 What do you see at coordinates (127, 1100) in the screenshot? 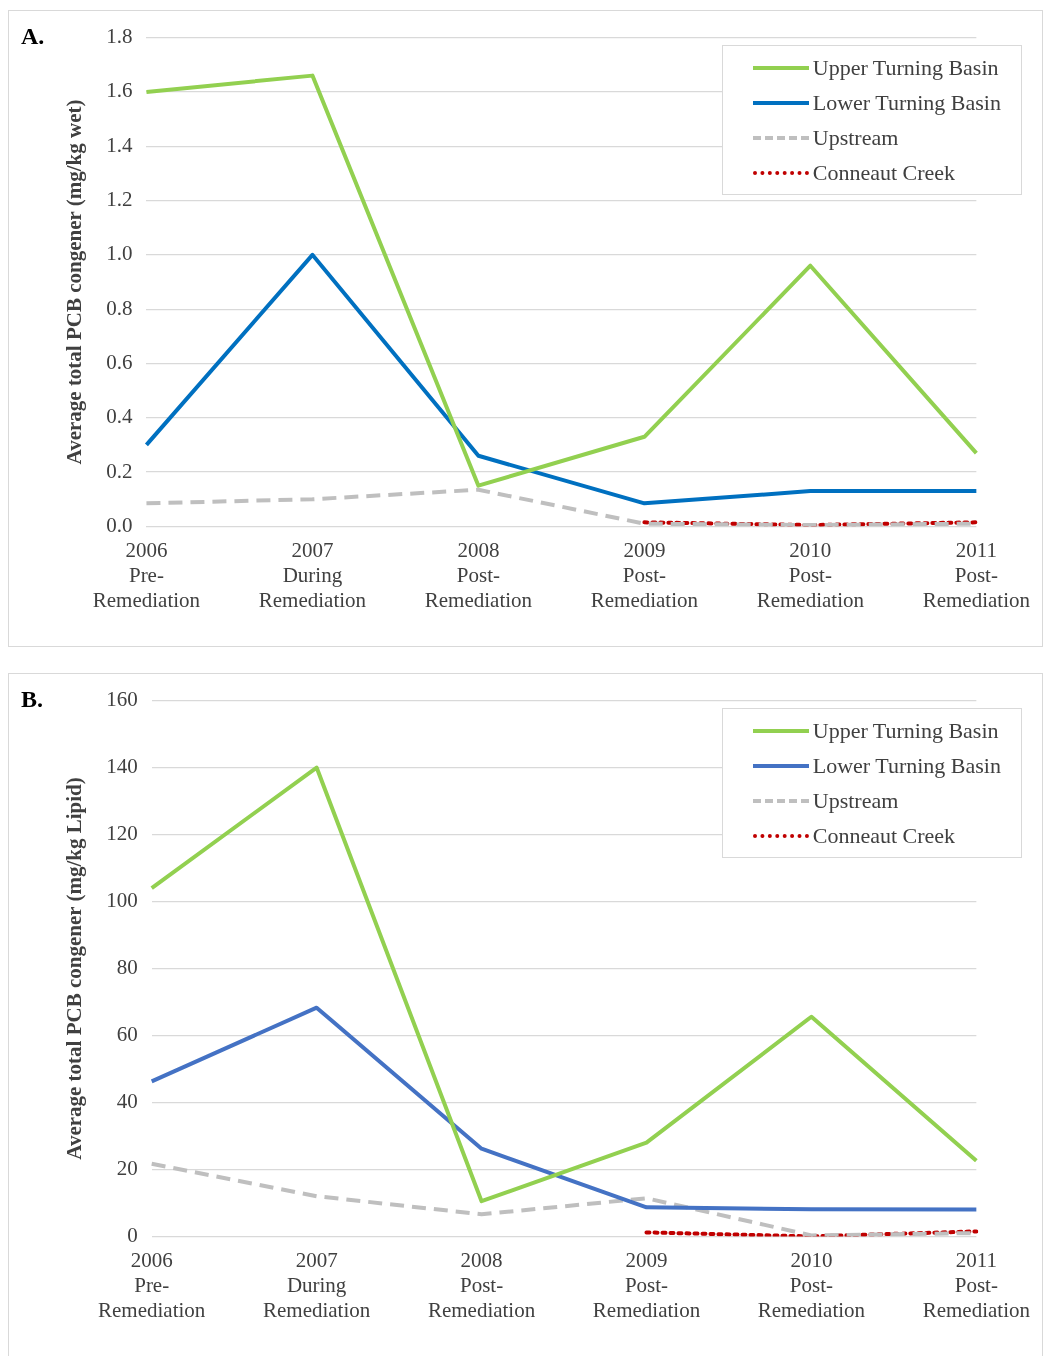
I see `y-tick-label: 40` at bounding box center [127, 1100].